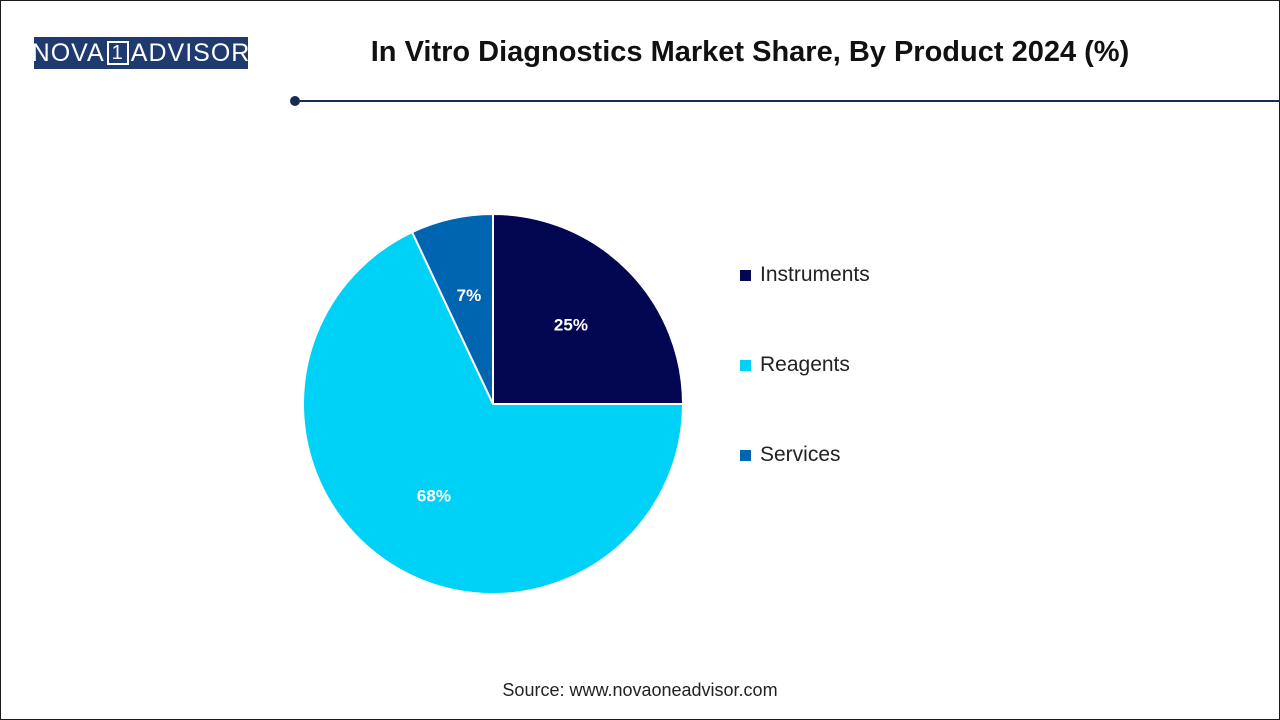 Image resolution: width=1280 pixels, height=720 pixels. I want to click on logo-text-right: ADVISOR, so click(190, 52).